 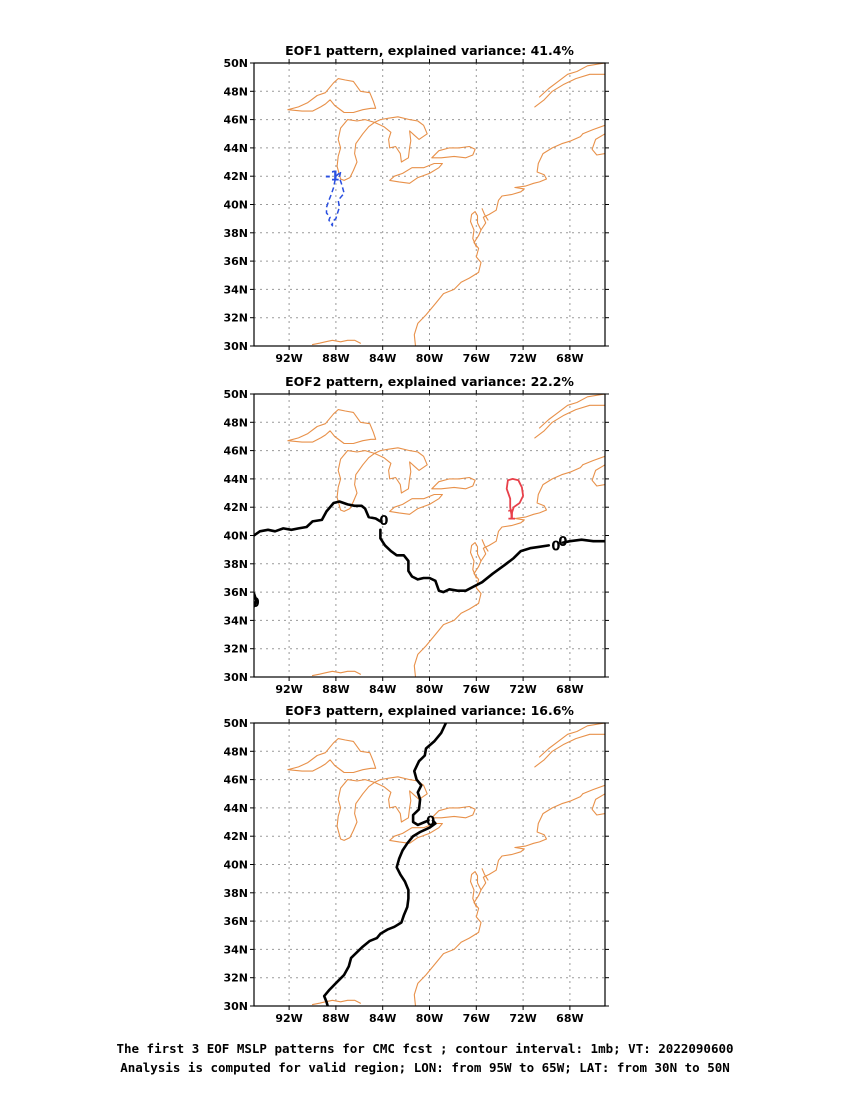 What do you see at coordinates (429, 710) in the screenshot?
I see `panel-title: EOF3 pattern, explained variance: 16.6%` at bounding box center [429, 710].